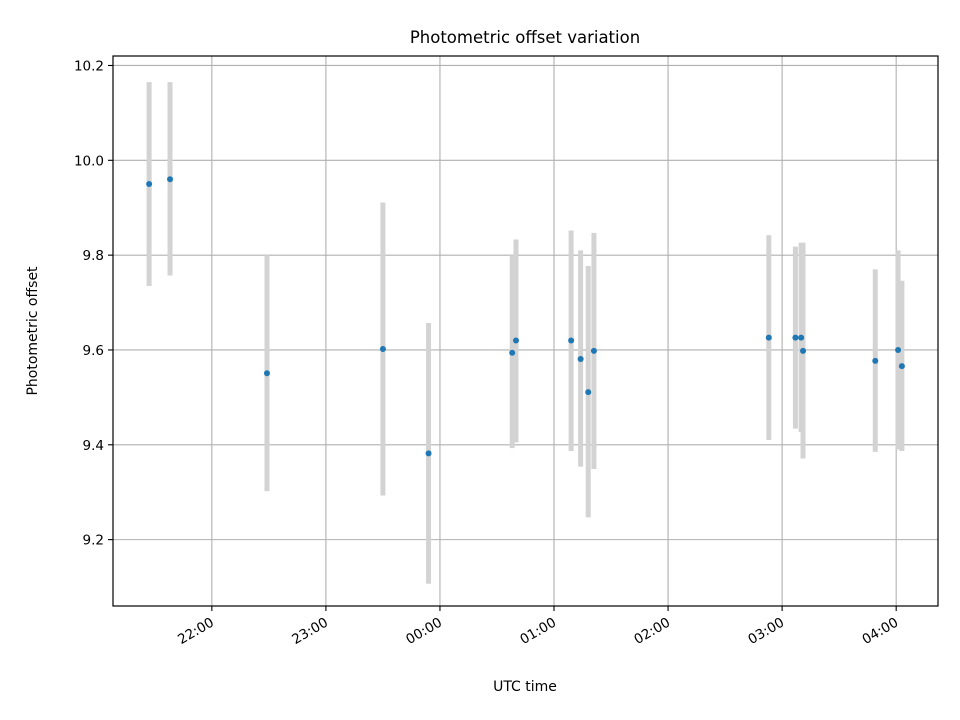 Image resolution: width=960 pixels, height=720 pixels. Describe the element at coordinates (196, 631) in the screenshot. I see `x-tick-label: 22:00` at that location.